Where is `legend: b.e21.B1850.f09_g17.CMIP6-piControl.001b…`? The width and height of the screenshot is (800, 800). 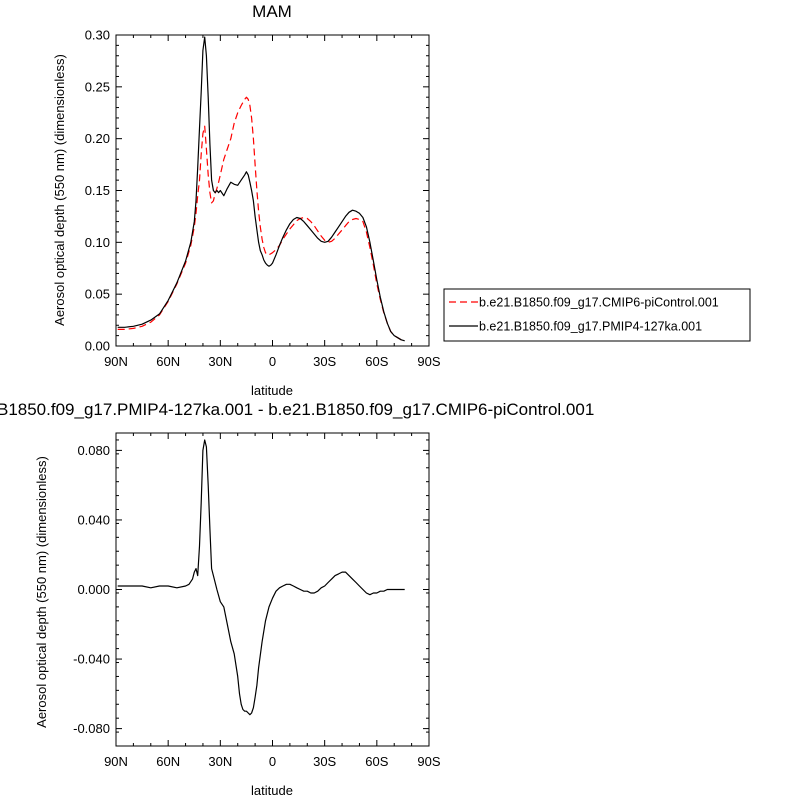 legend: b.e21.B1850.f09_g17.CMIP6-piControl.001b… is located at coordinates (597, 315).